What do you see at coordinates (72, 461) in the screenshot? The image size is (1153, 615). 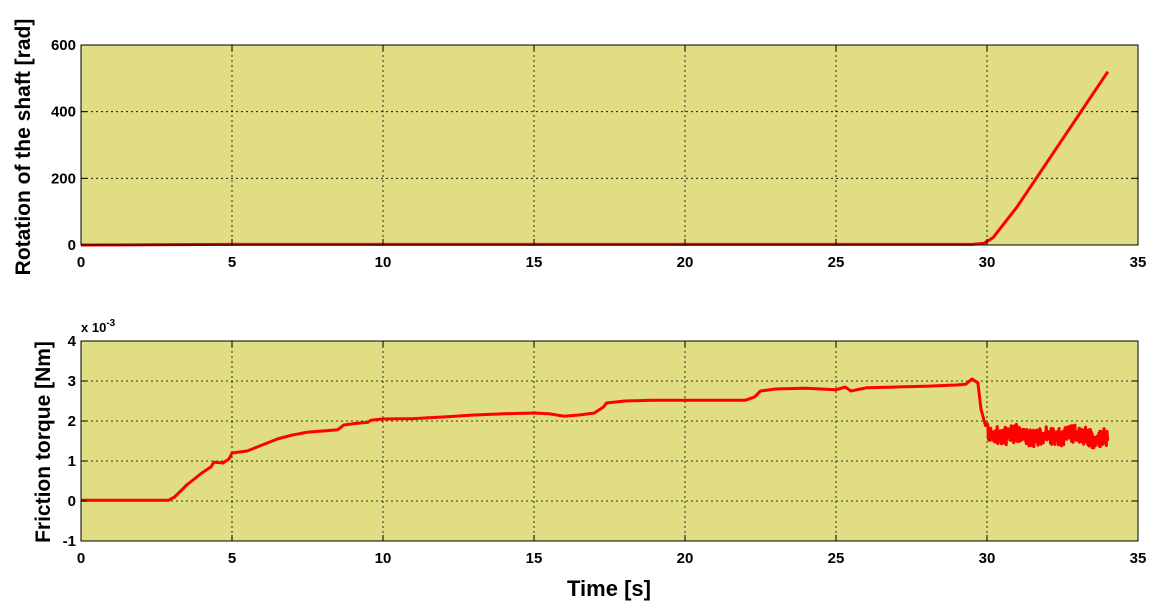 I see `plot-friction-ytick-label: 1` at bounding box center [72, 461].